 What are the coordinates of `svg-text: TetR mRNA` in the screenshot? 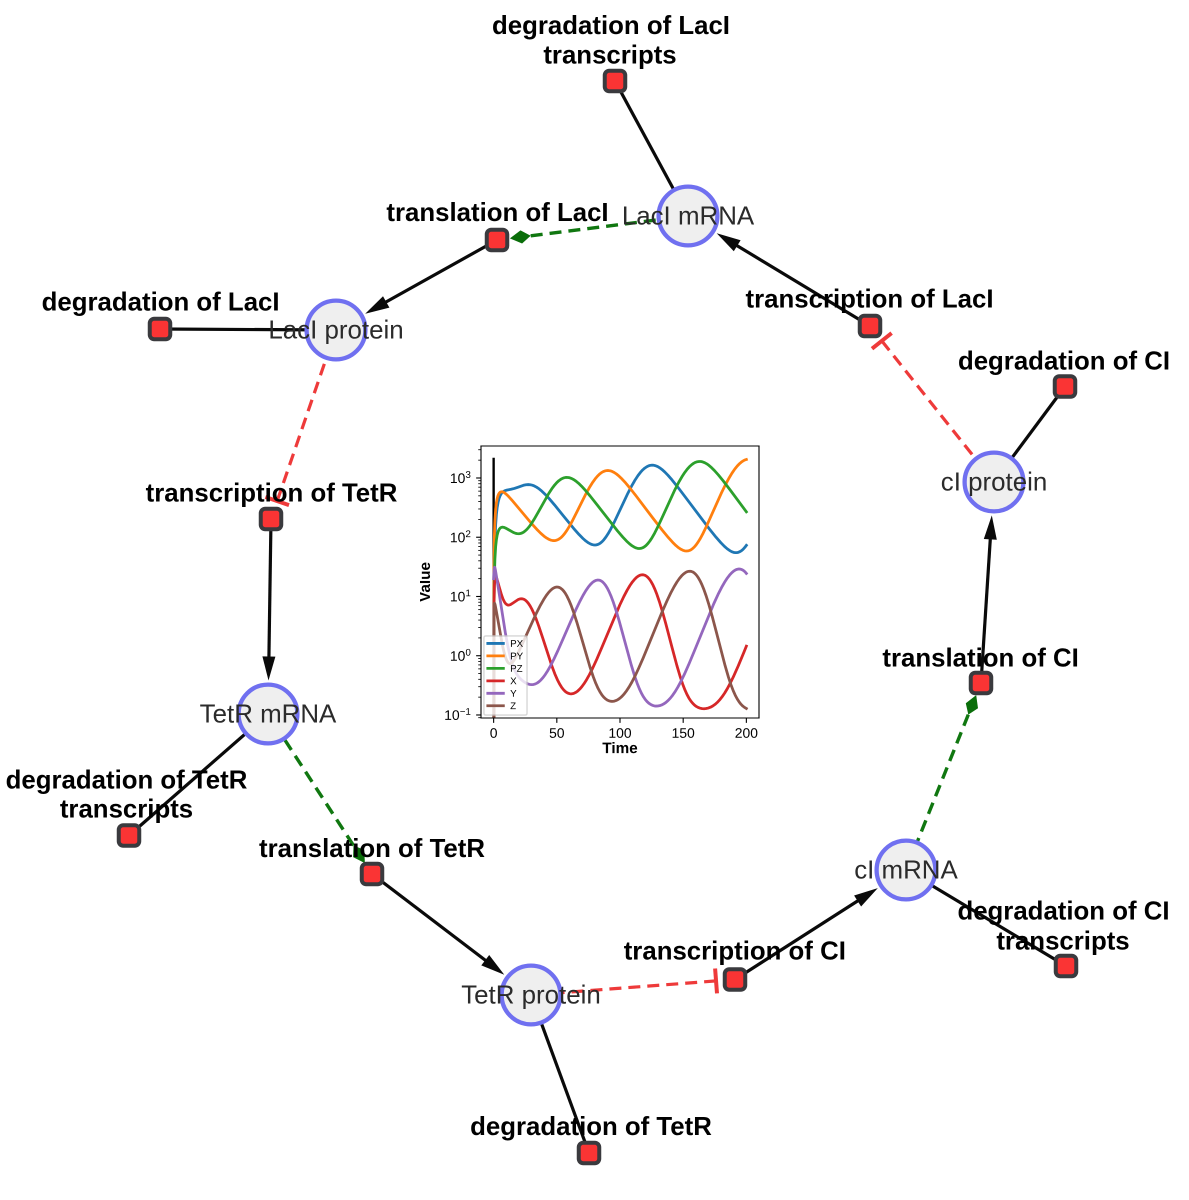 It's located at (268, 715).